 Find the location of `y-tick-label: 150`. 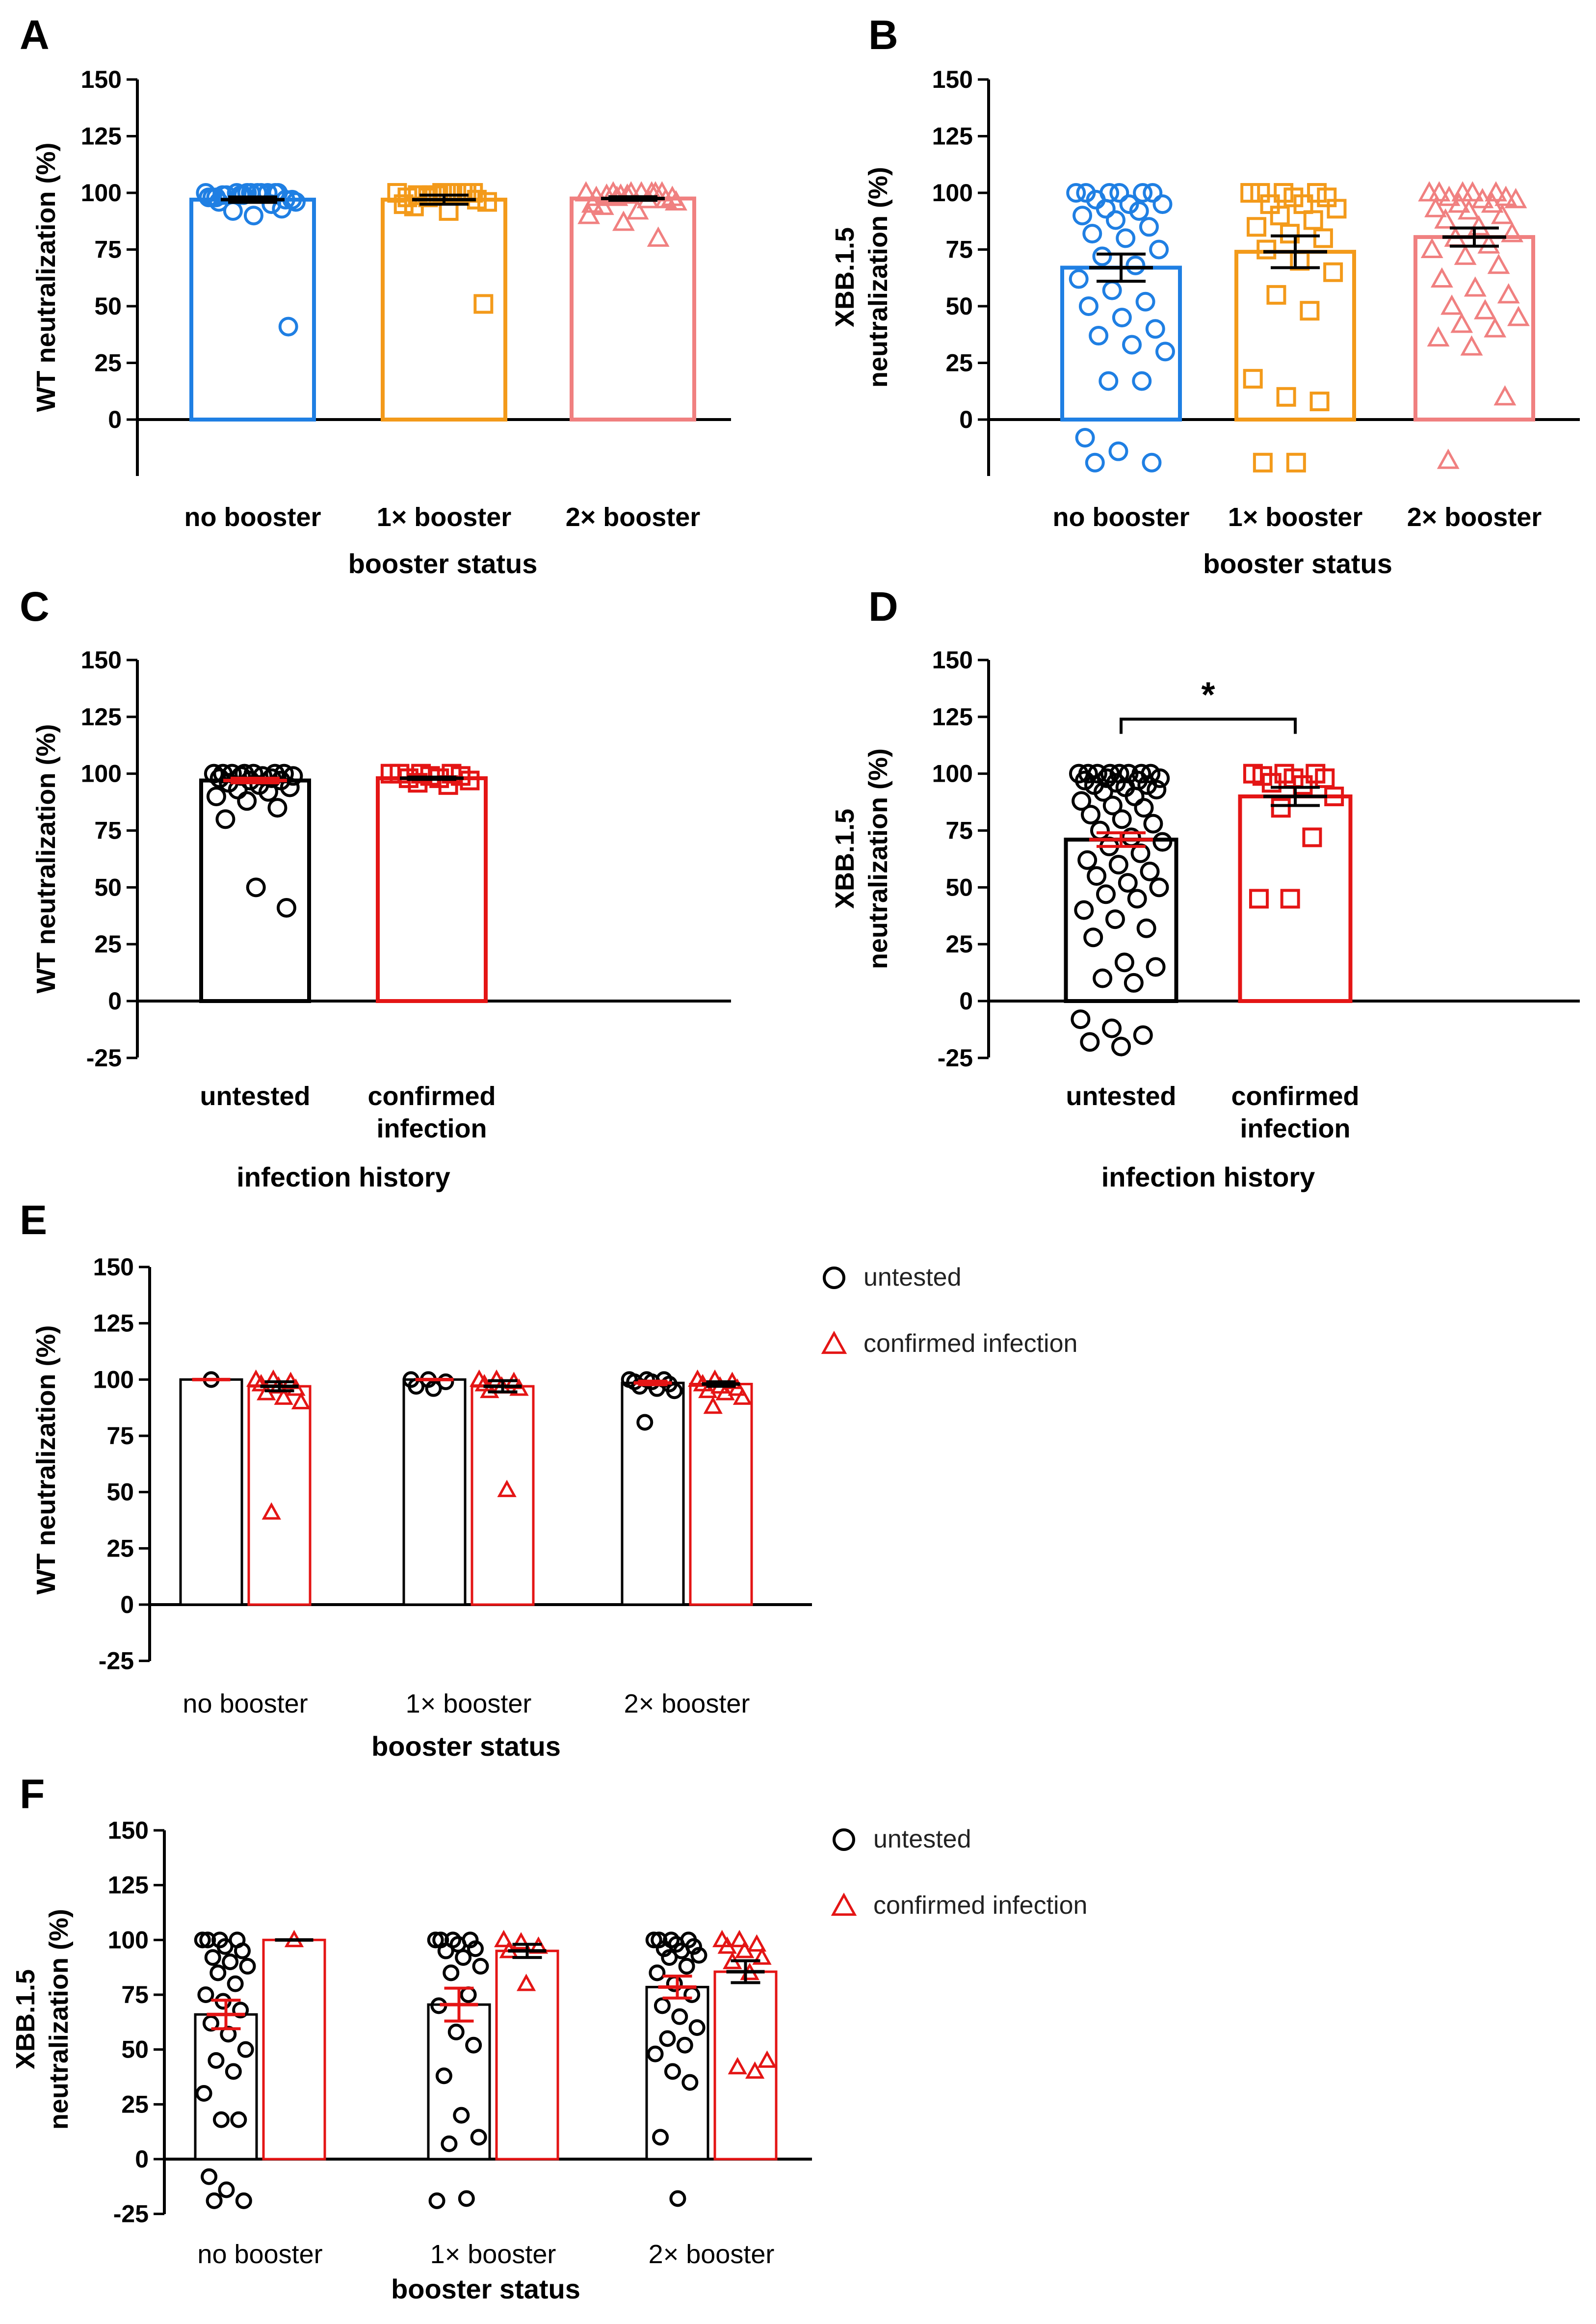

y-tick-label: 150 is located at coordinates (101, 660).